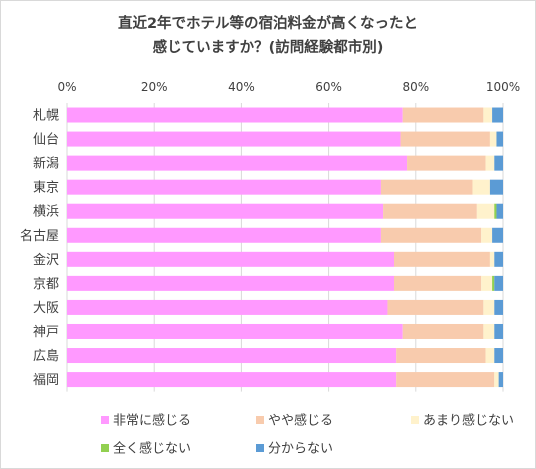 The height and width of the screenshot is (469, 536). I want to click on category-label: 東京, so click(46, 188).